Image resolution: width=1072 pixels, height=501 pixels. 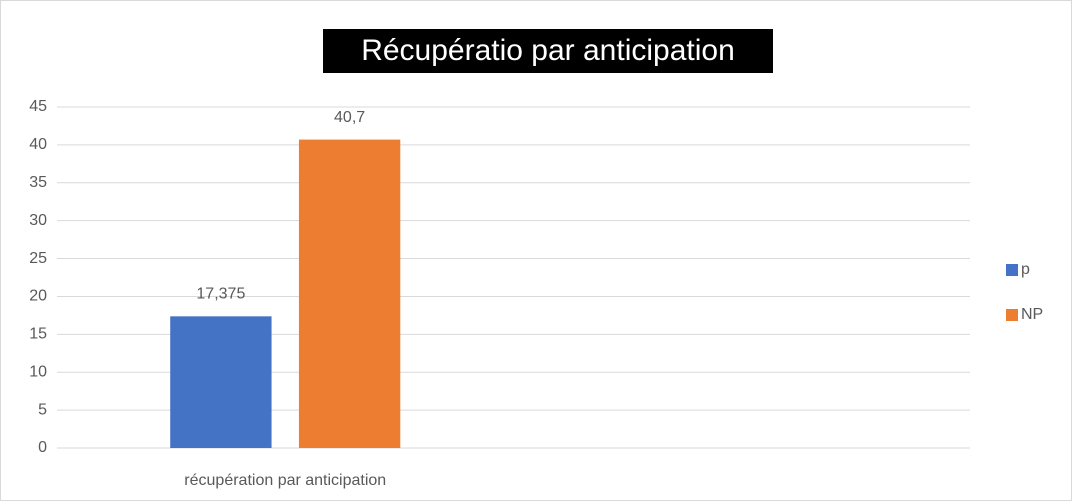 What do you see at coordinates (38, 334) in the screenshot?
I see `y-tick-label: 15` at bounding box center [38, 334].